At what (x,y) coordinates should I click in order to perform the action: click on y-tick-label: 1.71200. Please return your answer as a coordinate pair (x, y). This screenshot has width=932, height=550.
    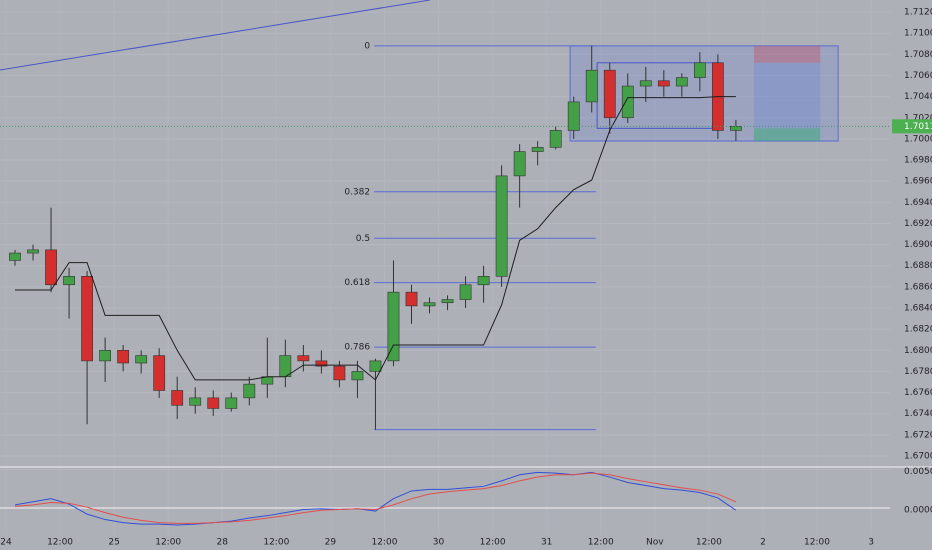
    Looking at the image, I should click on (918, 13).